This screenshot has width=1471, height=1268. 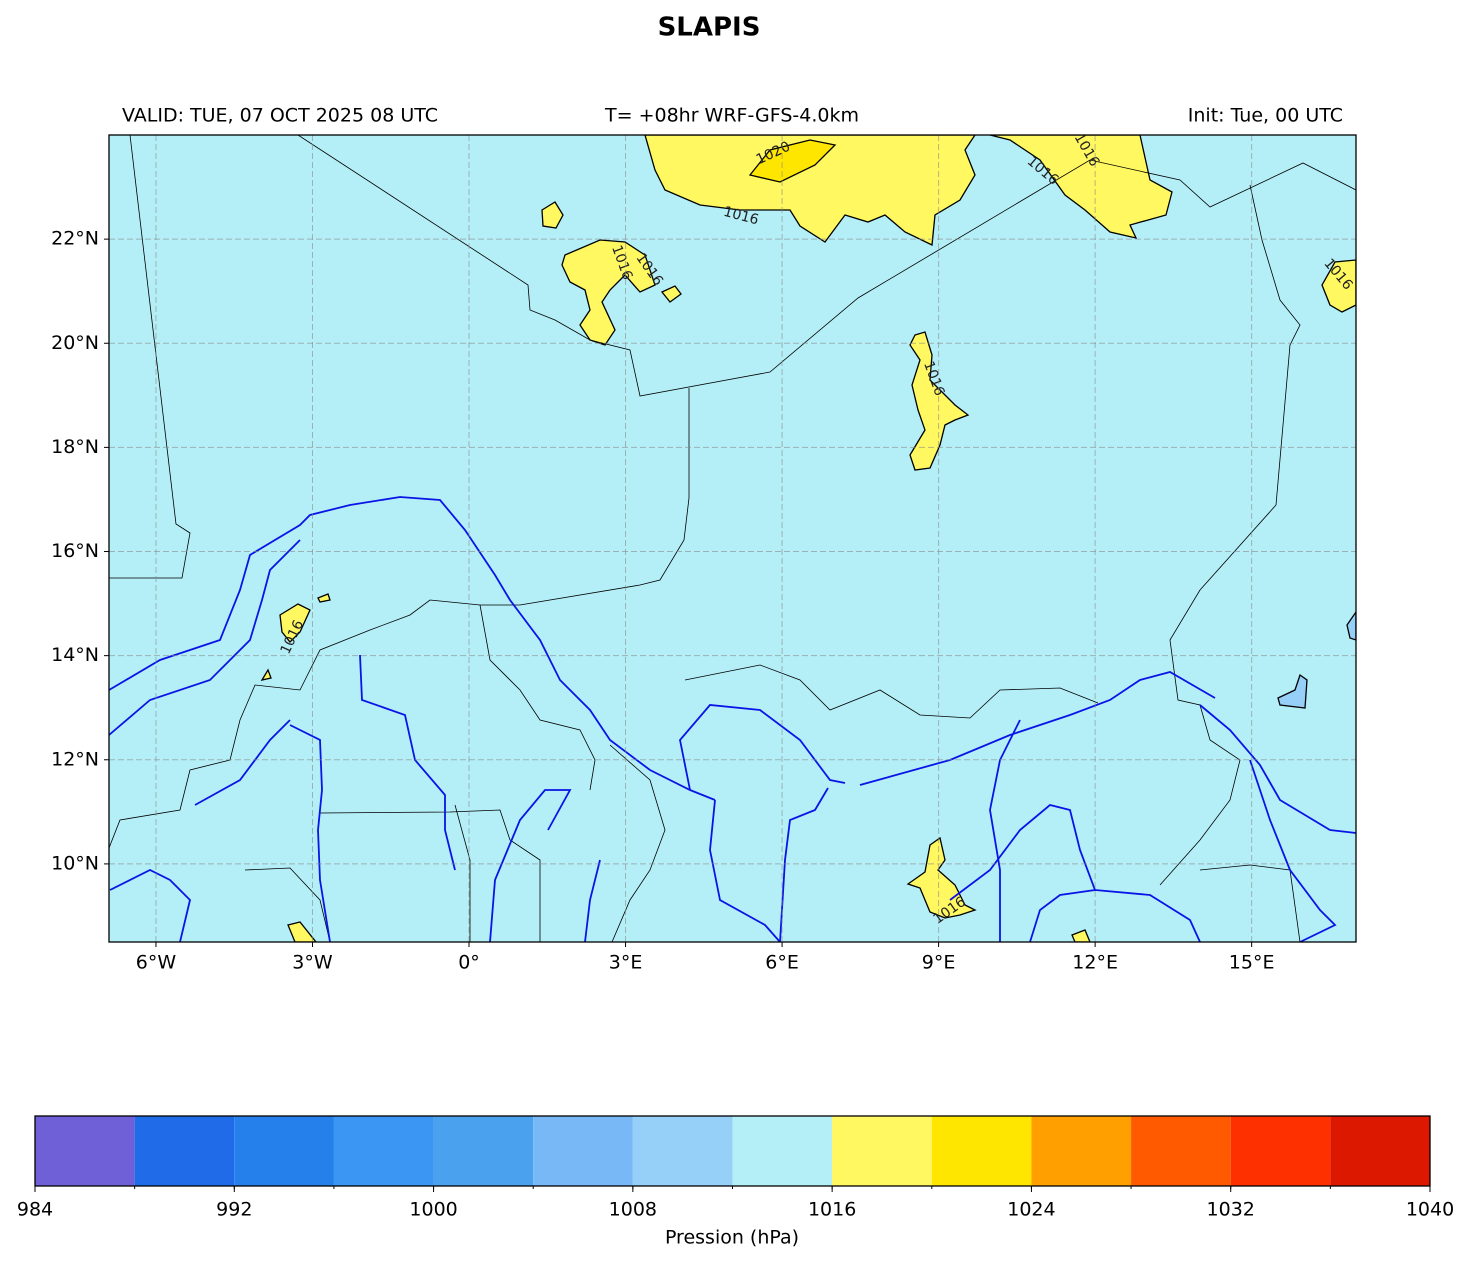 I want to click on colorbar-tick-label: 984, so click(x=35, y=1210).